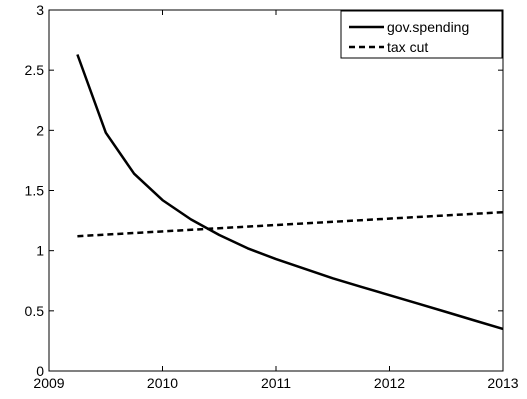  What do you see at coordinates (389, 383) in the screenshot?
I see `x-tick-label: 2012` at bounding box center [389, 383].